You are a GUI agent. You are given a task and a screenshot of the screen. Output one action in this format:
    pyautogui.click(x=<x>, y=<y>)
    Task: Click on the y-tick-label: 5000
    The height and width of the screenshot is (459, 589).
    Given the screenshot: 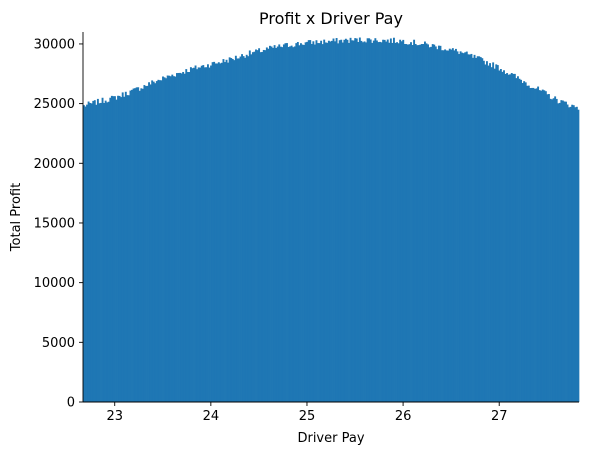 What is the action you would take?
    pyautogui.click(x=58, y=343)
    